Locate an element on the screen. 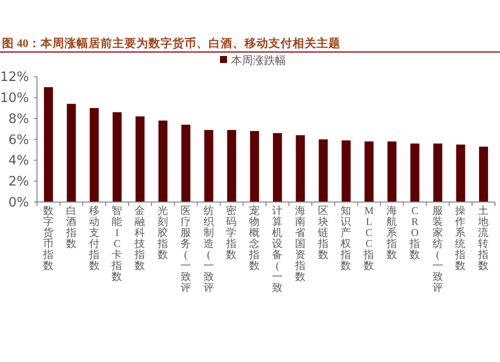 Image resolution: width=500 pixels, height=362 pixels. x-tick-label: 光刻胶指数 is located at coordinates (162, 232).